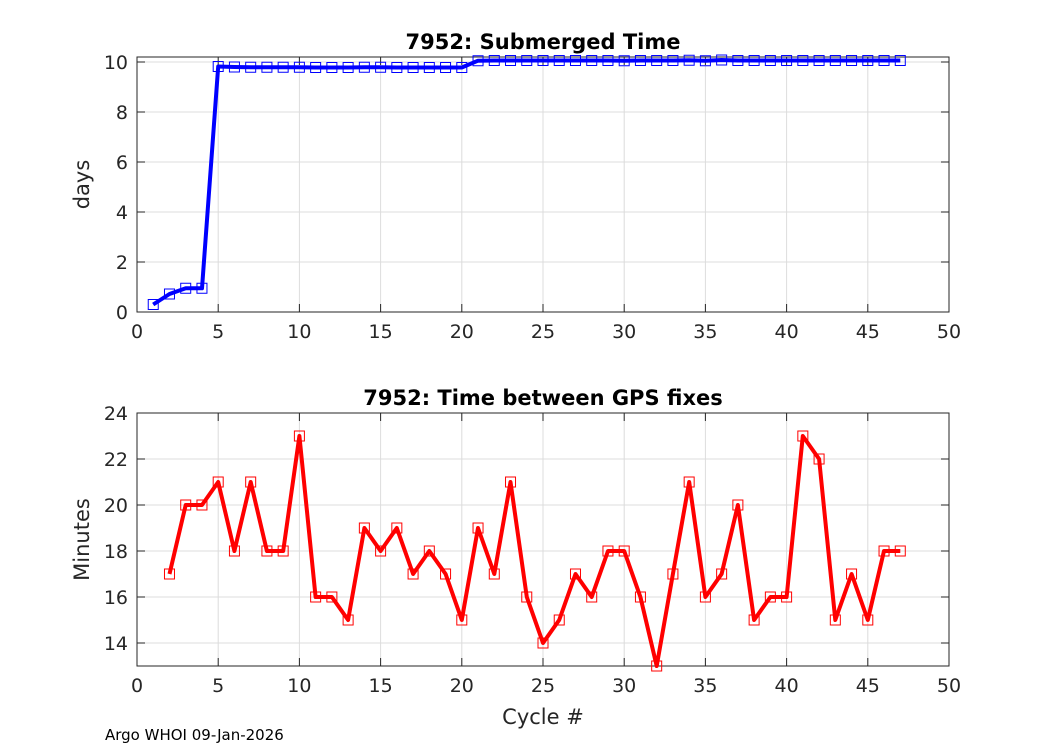 This screenshot has width=1050, height=750. What do you see at coordinates (705, 686) in the screenshot?
I see `x-tick-label: 35` at bounding box center [705, 686].